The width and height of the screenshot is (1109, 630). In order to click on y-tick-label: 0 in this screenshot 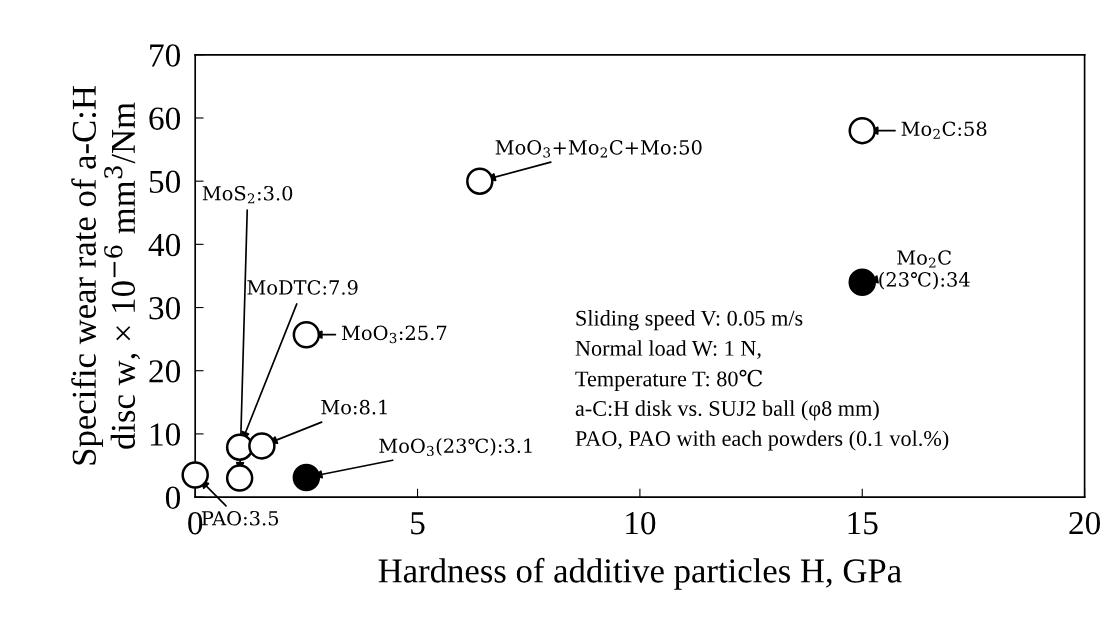, I will do `click(173, 497)`.